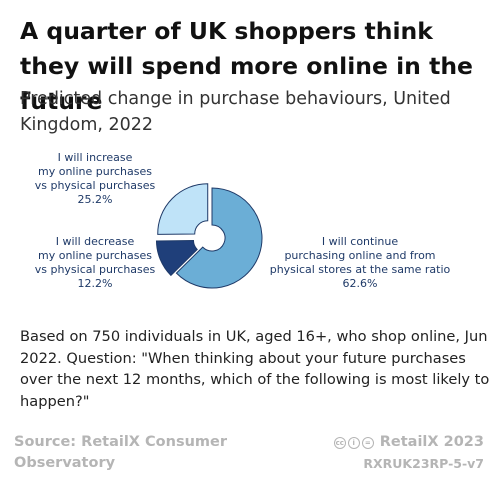 This screenshot has height=488, width=502. I want to click on report-code: RXRUK23RP-5-v7, so click(423, 463).